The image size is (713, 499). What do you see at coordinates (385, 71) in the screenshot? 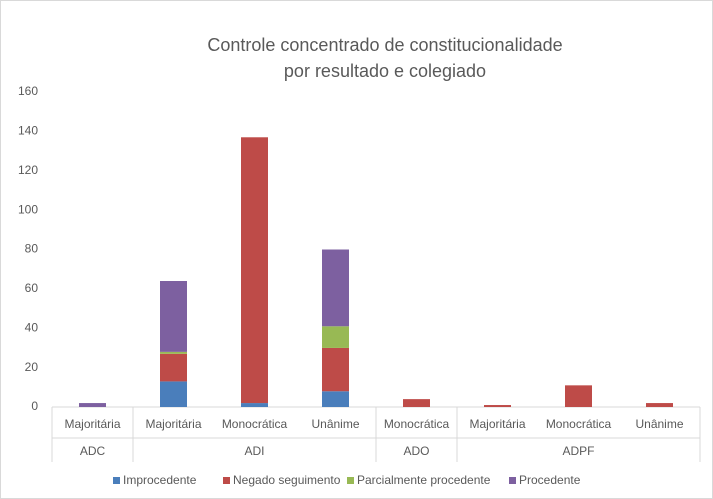
I see `chart-title: por resultado e colegiado` at bounding box center [385, 71].